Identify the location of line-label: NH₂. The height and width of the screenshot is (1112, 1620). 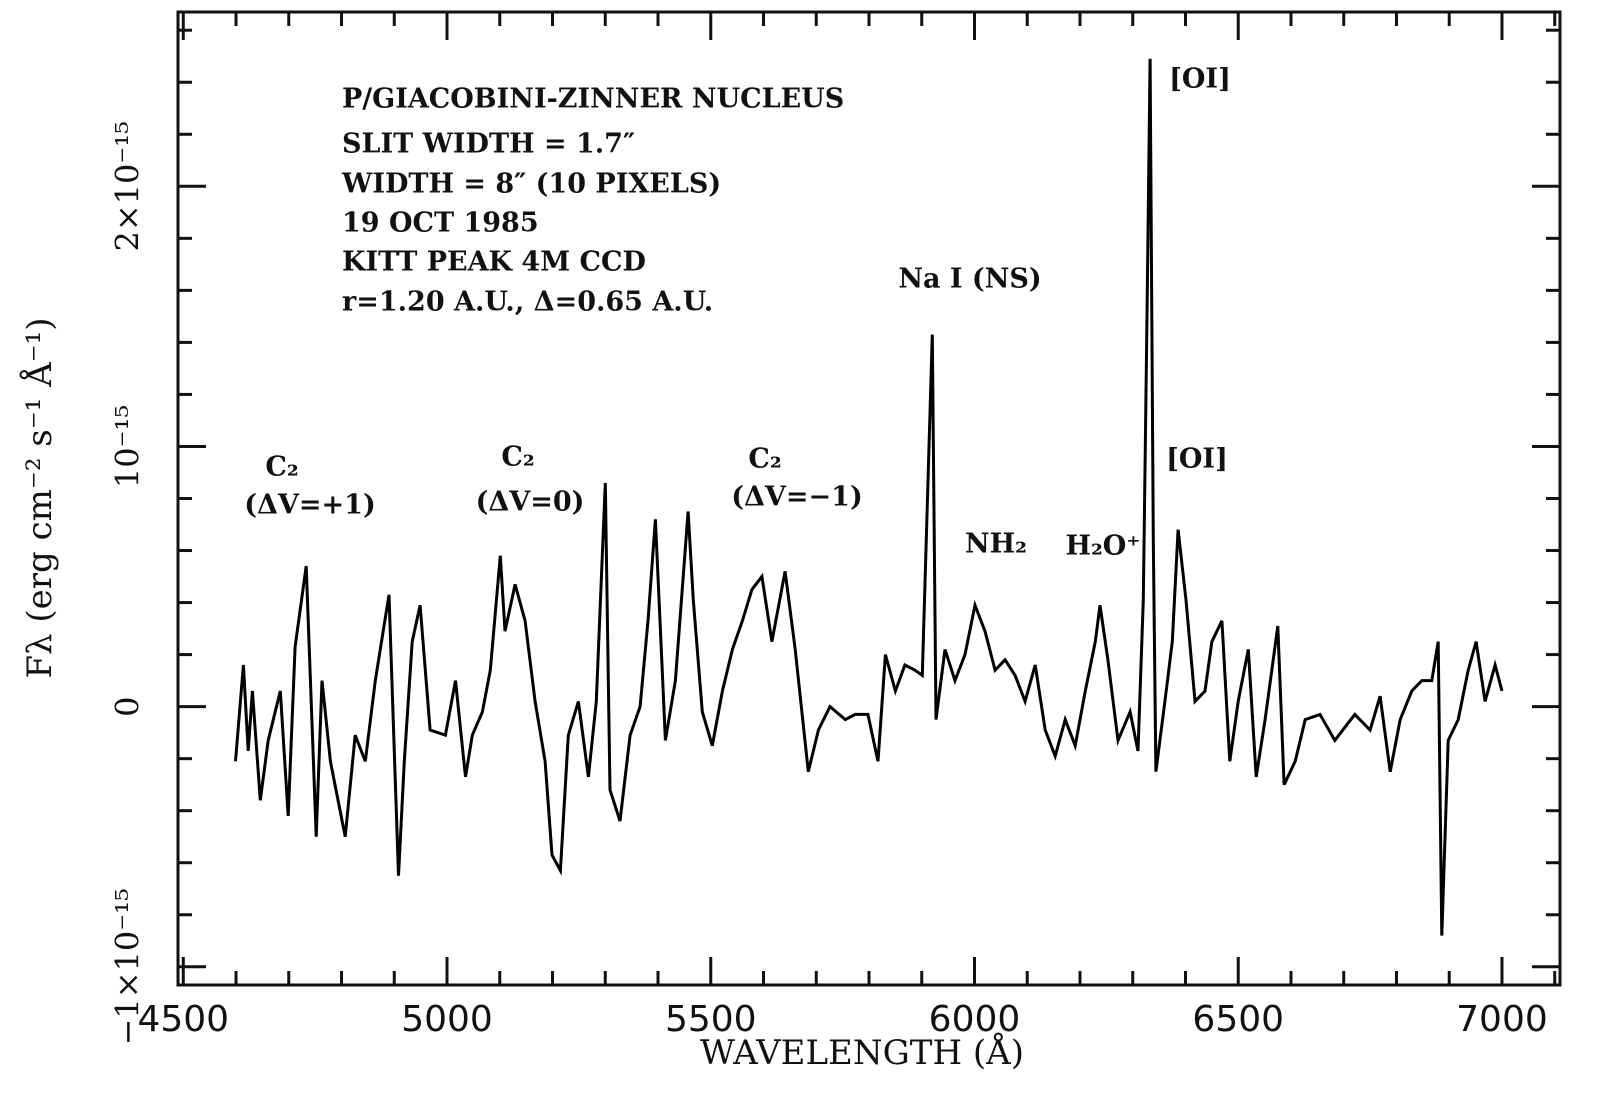
(996, 544).